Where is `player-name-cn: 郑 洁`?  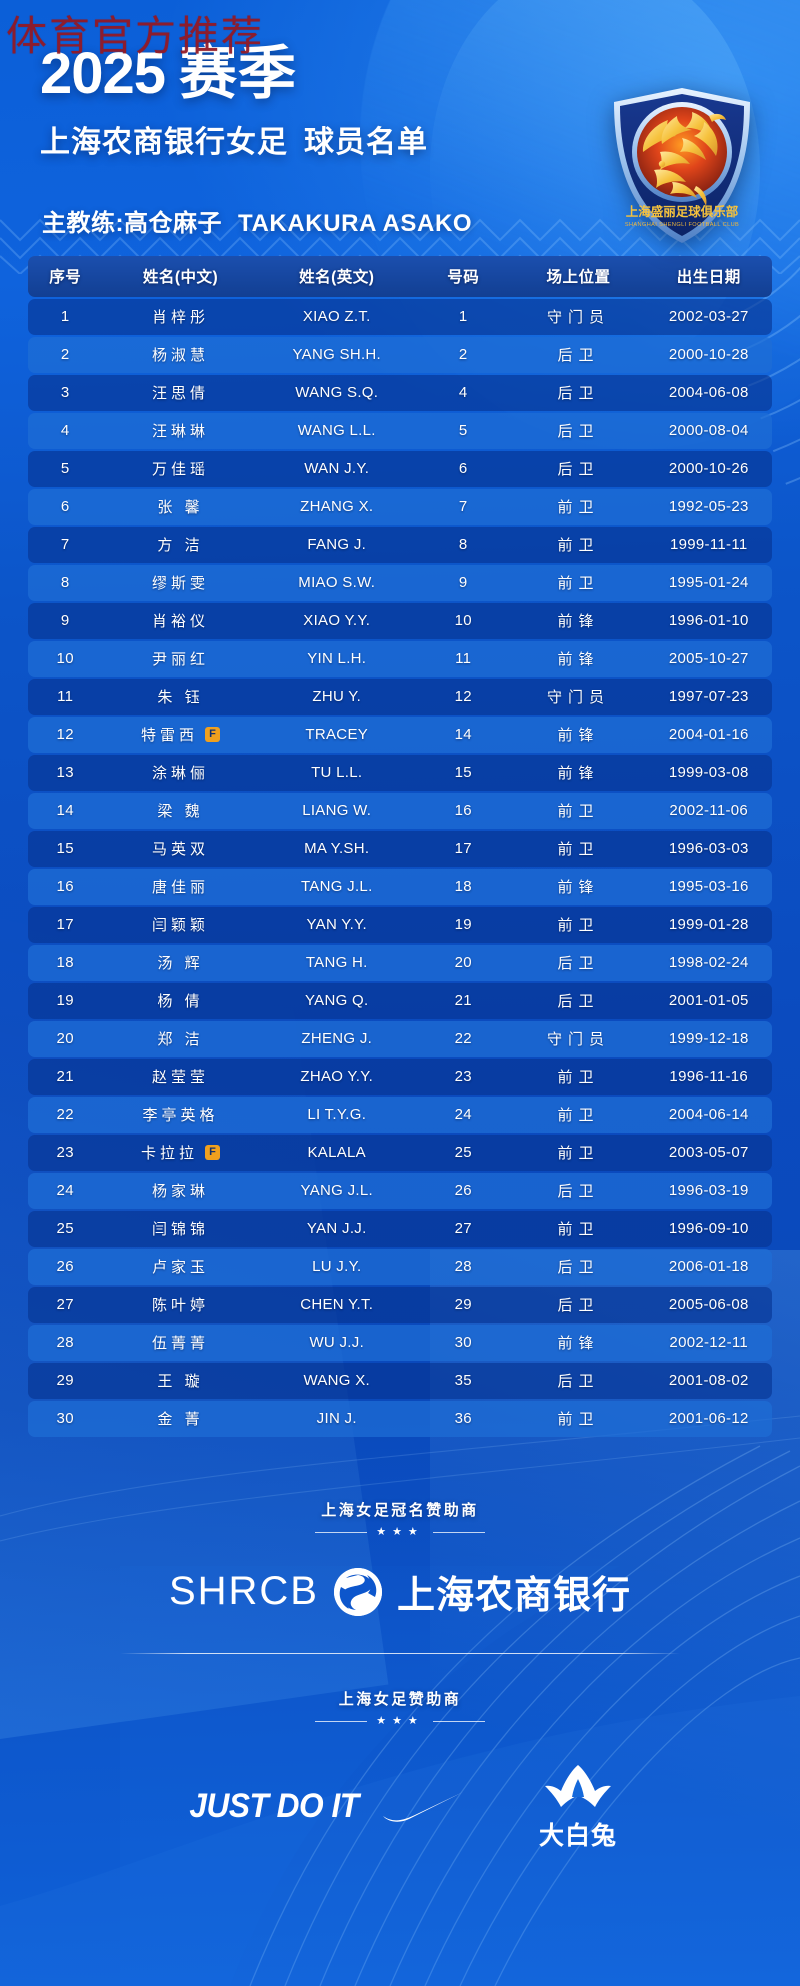
player-name-cn: 郑 洁 is located at coordinates (180, 1040).